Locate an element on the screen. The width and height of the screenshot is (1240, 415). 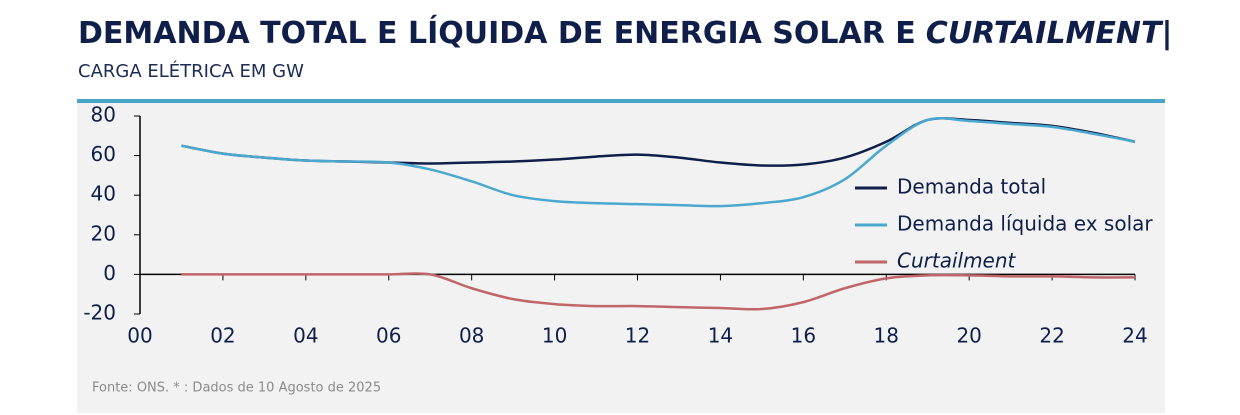
legend-label: Demanda total is located at coordinates (971, 187).